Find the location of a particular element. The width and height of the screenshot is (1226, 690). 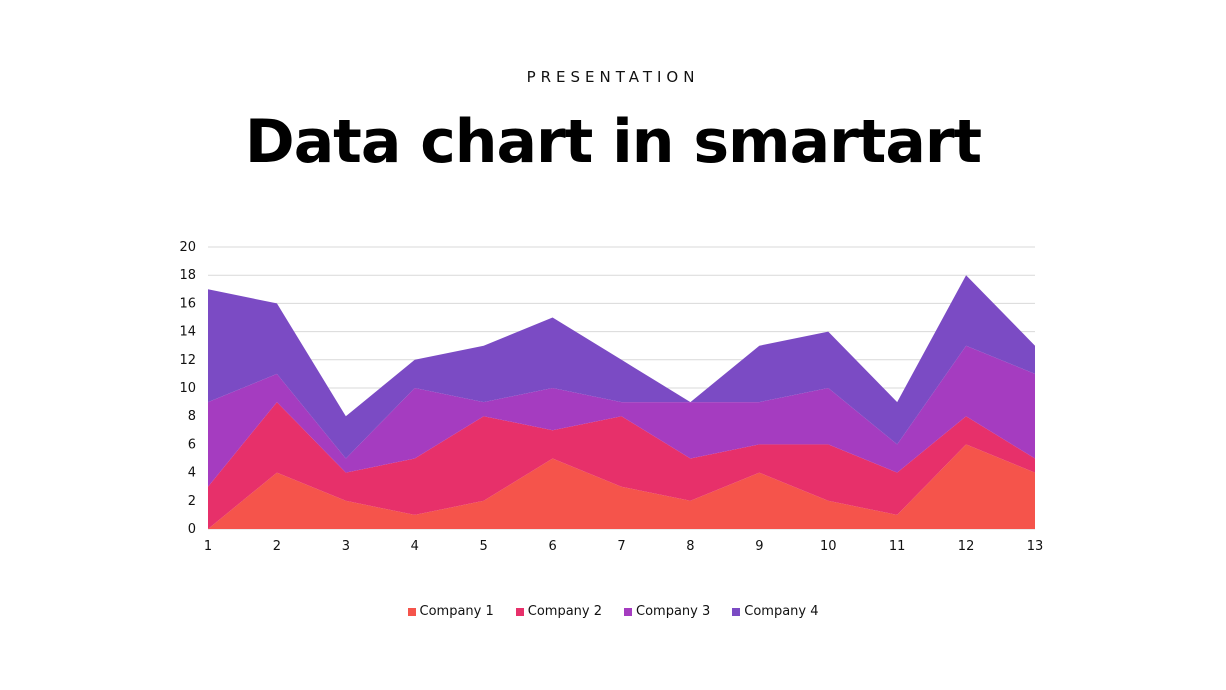

x-tick-label: 5 is located at coordinates (484, 546).